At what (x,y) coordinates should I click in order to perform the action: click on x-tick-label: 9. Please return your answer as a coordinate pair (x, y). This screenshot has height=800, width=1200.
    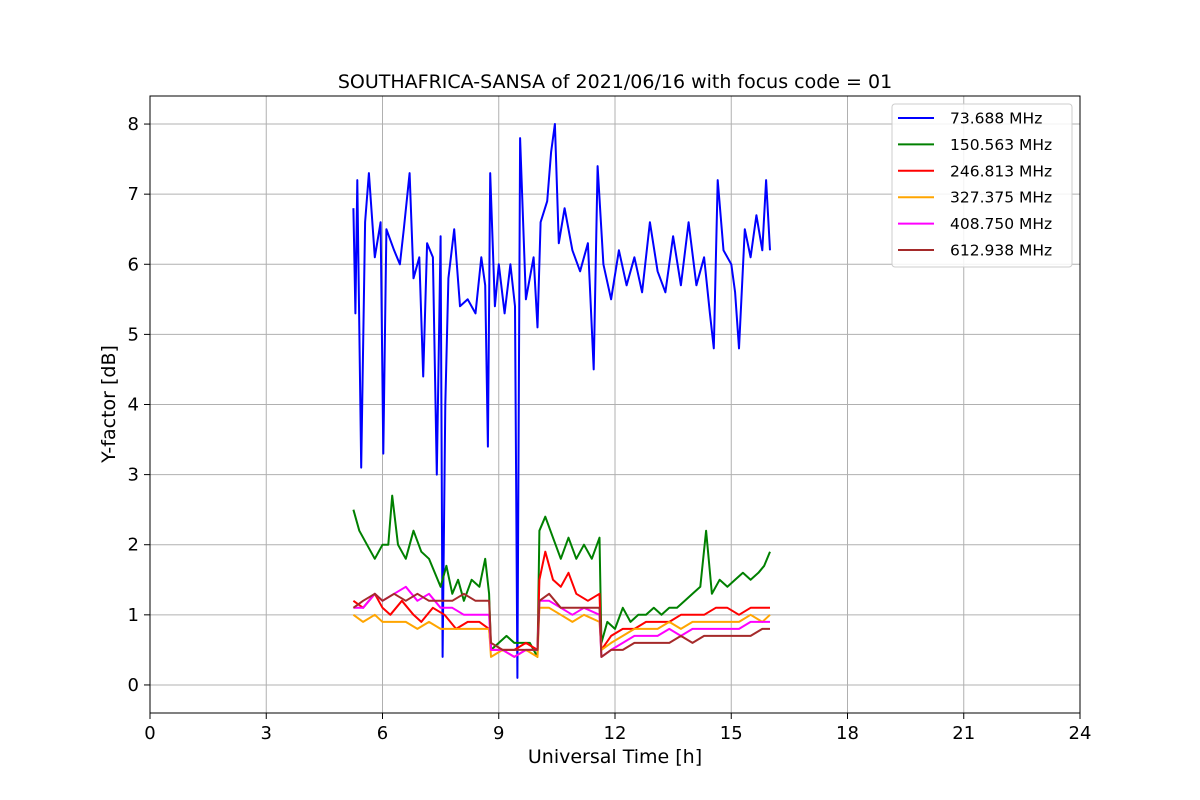
    Looking at the image, I should click on (498, 733).